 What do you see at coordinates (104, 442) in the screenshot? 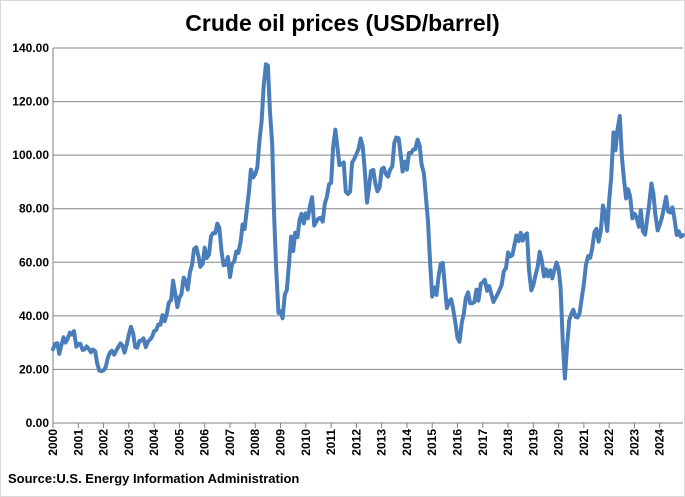
I see `x-tick-label: 2002` at bounding box center [104, 442].